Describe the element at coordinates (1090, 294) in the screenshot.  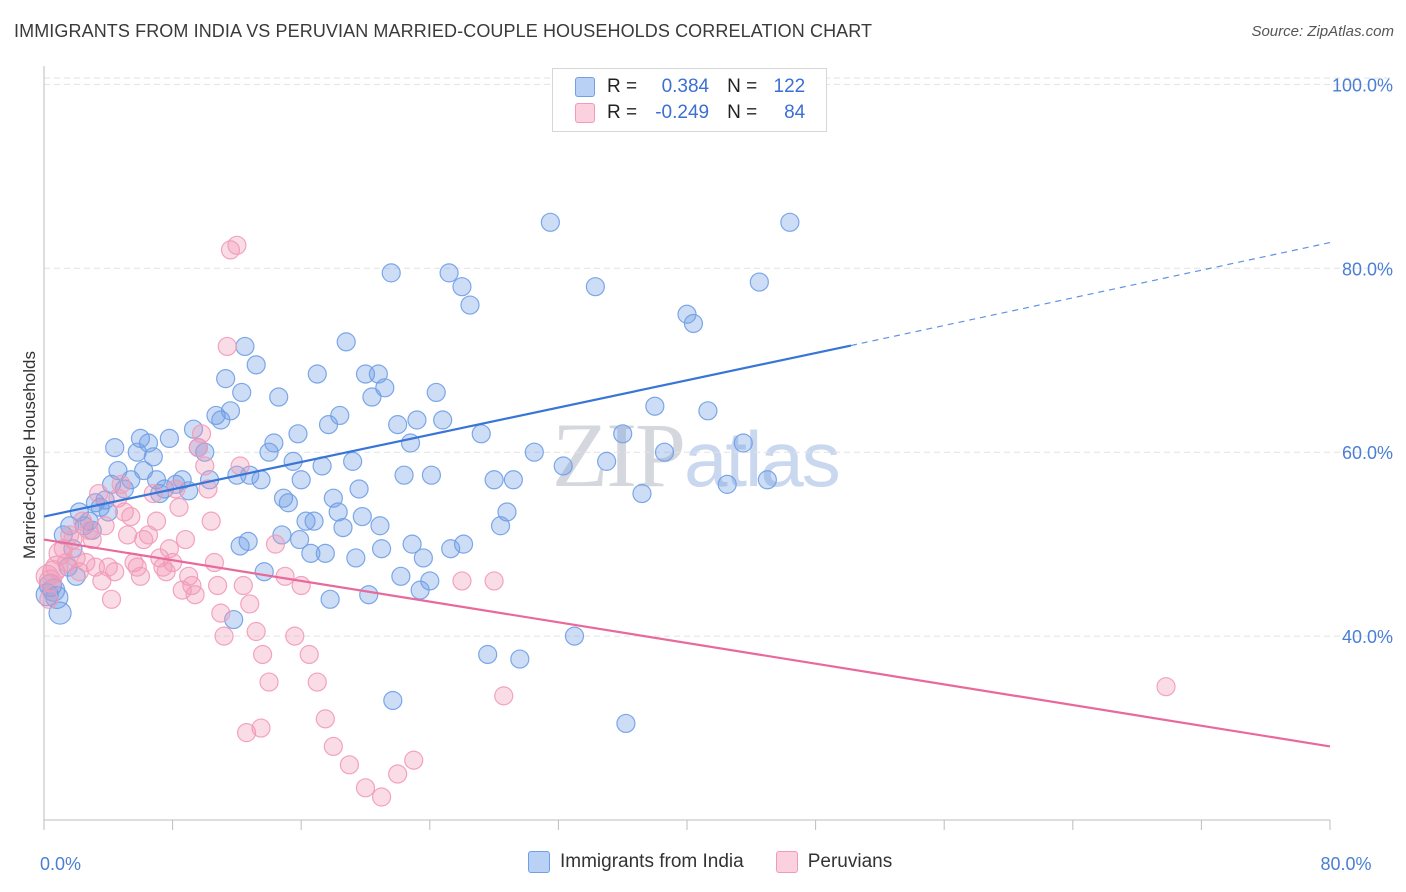
I see `trend-line-india-projection` at that location.